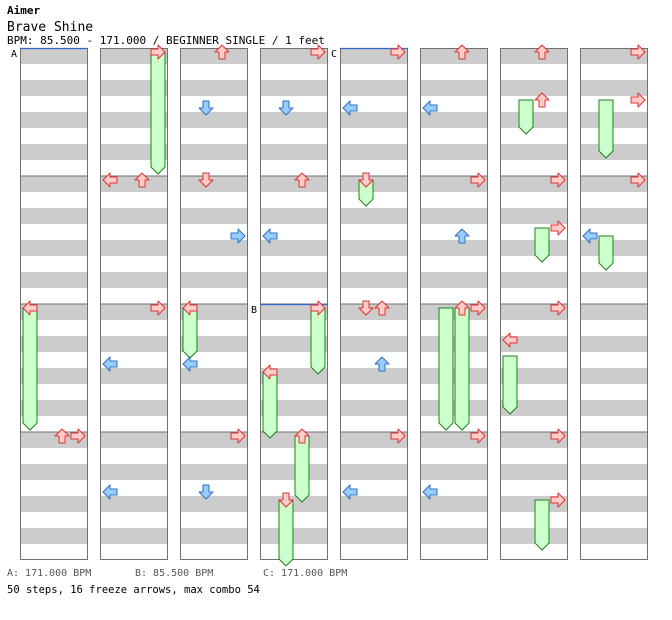 The width and height of the screenshot is (672, 620). Describe the element at coordinates (534, 304) in the screenshot. I see `column-border` at that location.